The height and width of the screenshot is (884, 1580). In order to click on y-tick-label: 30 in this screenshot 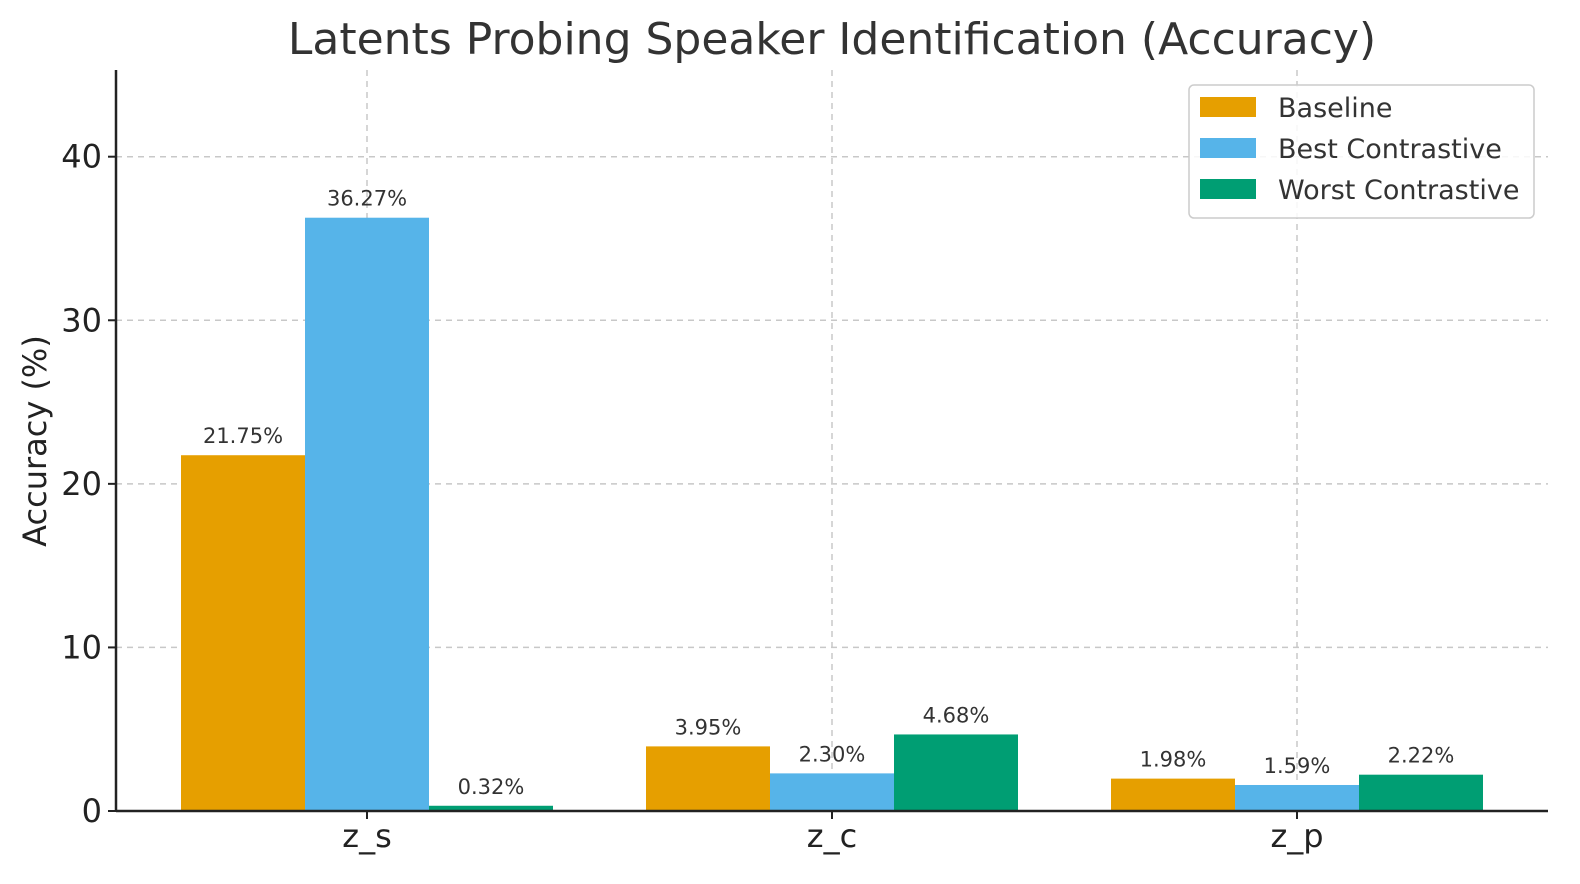, I will do `click(81, 320)`.